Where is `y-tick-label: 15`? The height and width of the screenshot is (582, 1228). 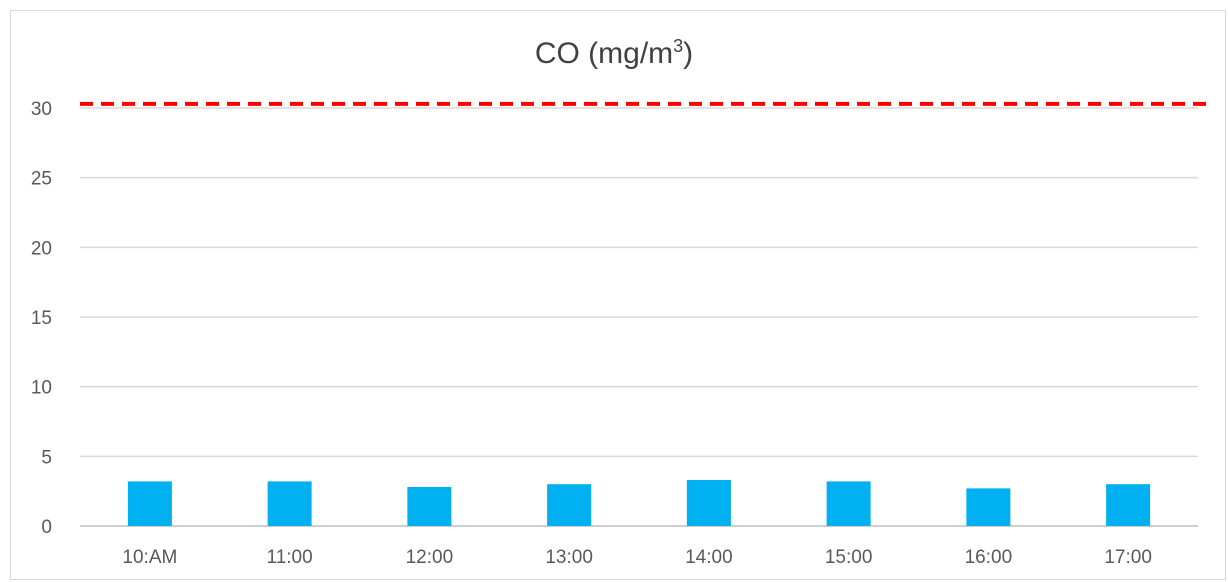 y-tick-label: 15 is located at coordinates (41, 318).